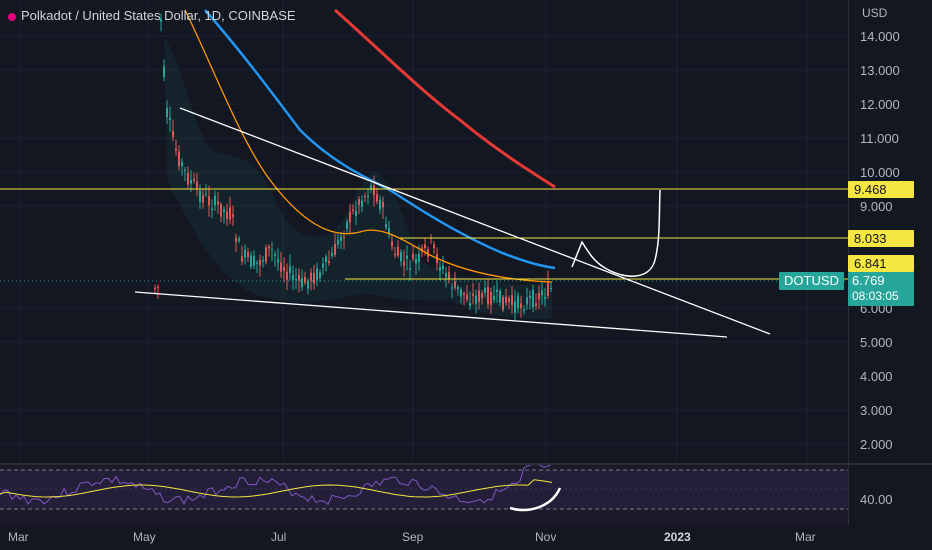 The image size is (932, 550). Describe the element at coordinates (881, 189) in the screenshot. I see `level-badge: 9.468` at that location.